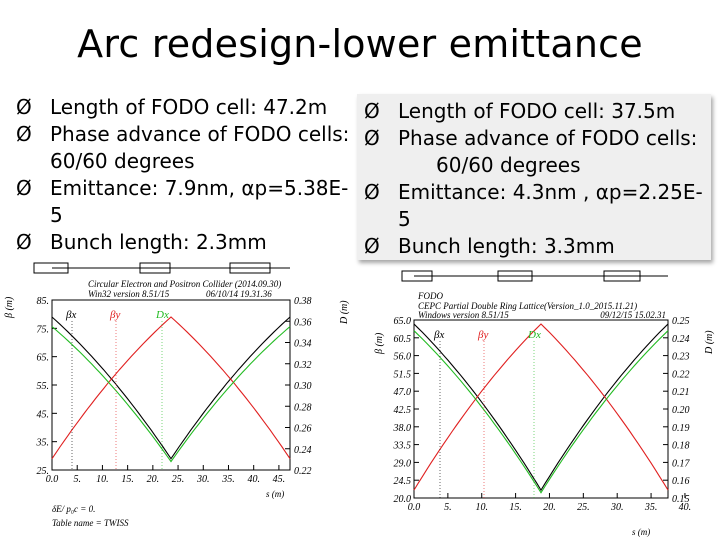 The image size is (720, 540). Describe the element at coordinates (403, 321) in the screenshot. I see `y-tick-label-10: 65.0` at that location.